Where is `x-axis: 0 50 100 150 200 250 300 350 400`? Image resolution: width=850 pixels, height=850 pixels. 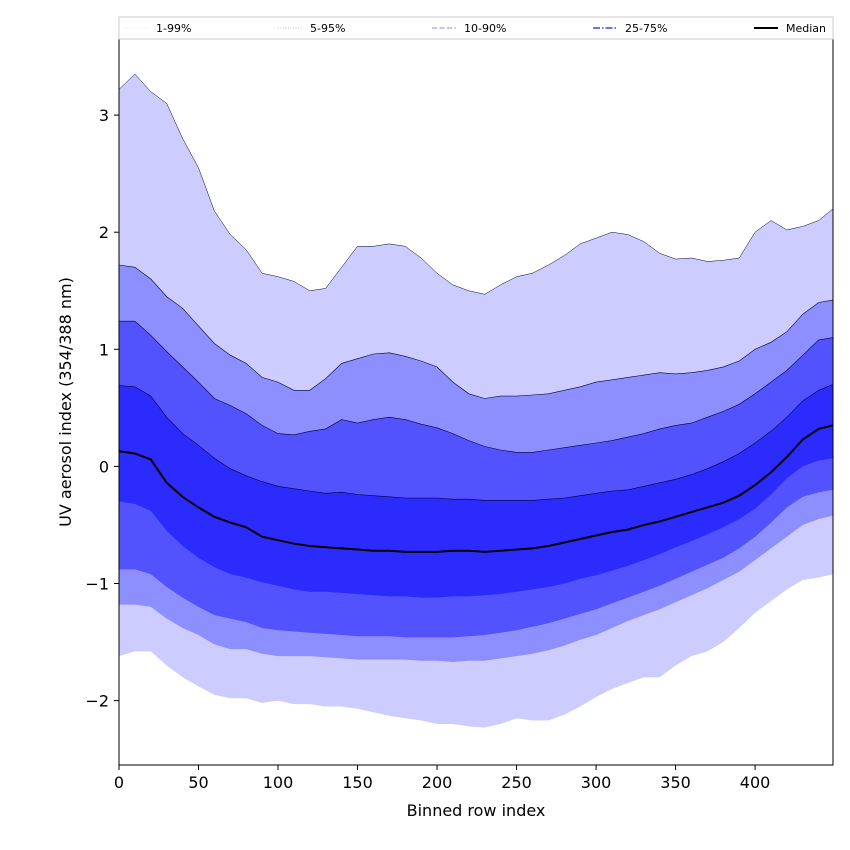 x-axis: 0 50 100 150 200 250 300 350 400 is located at coordinates (442, 778).